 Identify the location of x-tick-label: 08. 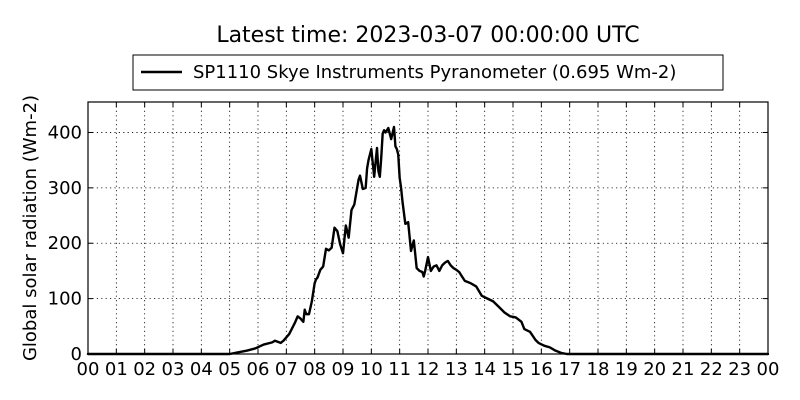
(314, 369).